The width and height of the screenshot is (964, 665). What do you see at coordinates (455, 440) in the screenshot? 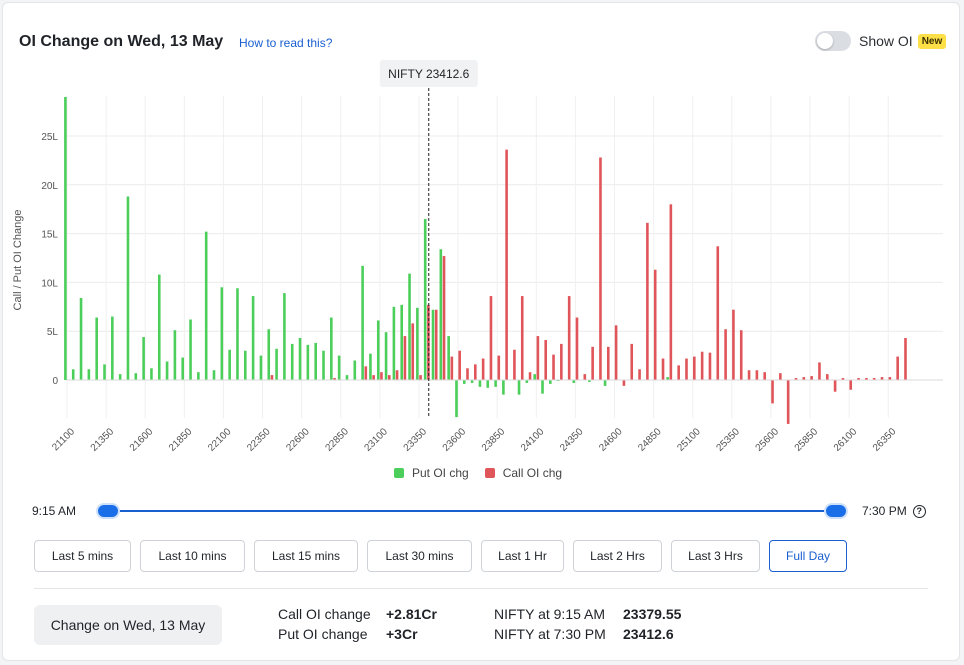
I see `x-tick-label: 23600` at bounding box center [455, 440].